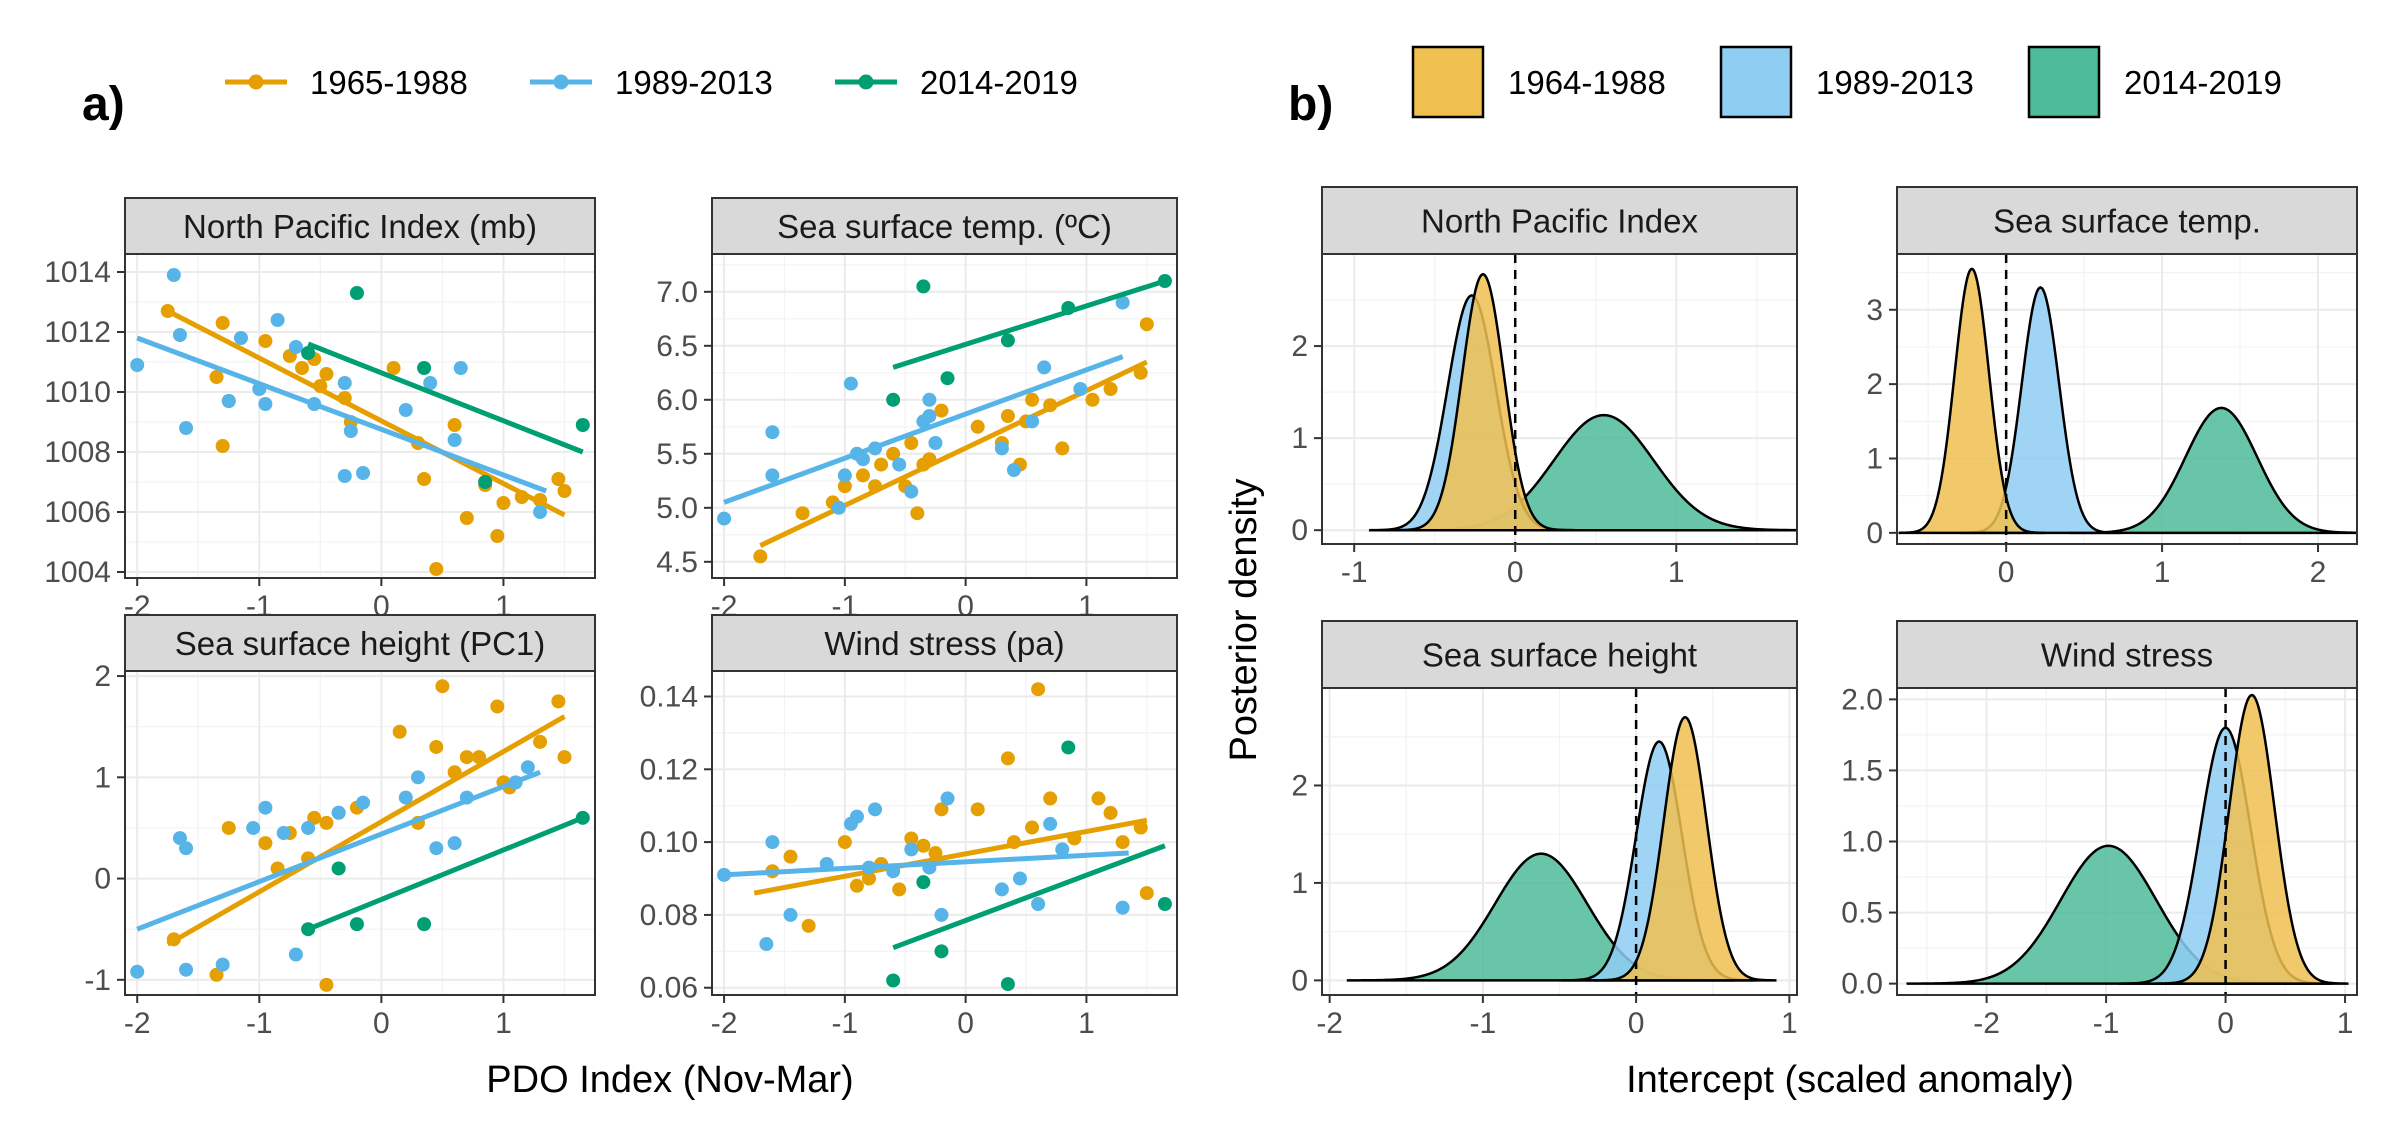 The image size is (2400, 1125). What do you see at coordinates (677, 346) in the screenshot?
I see `y-tick-label: 6.5` at bounding box center [677, 346].